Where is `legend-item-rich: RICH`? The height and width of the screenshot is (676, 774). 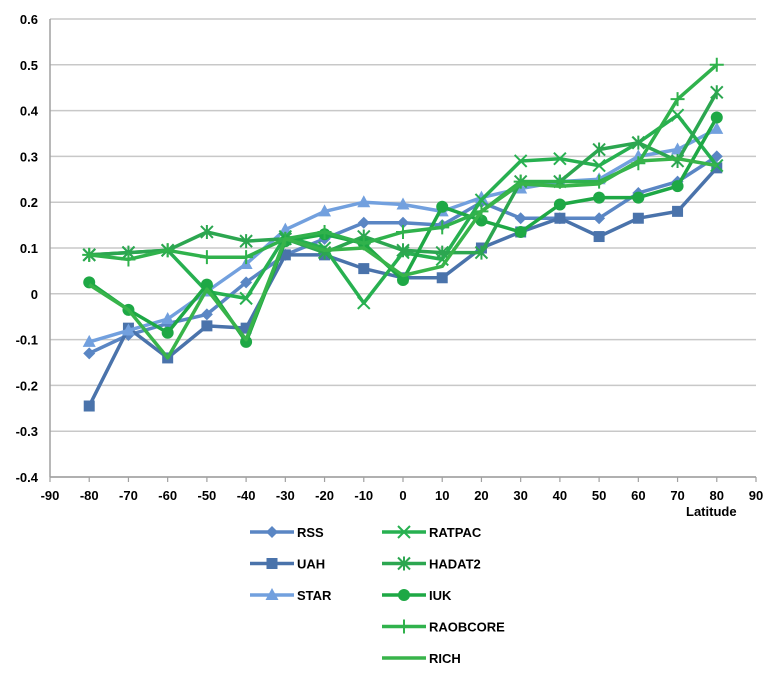
legend-item-rich: RICH is located at coordinates (421, 658).